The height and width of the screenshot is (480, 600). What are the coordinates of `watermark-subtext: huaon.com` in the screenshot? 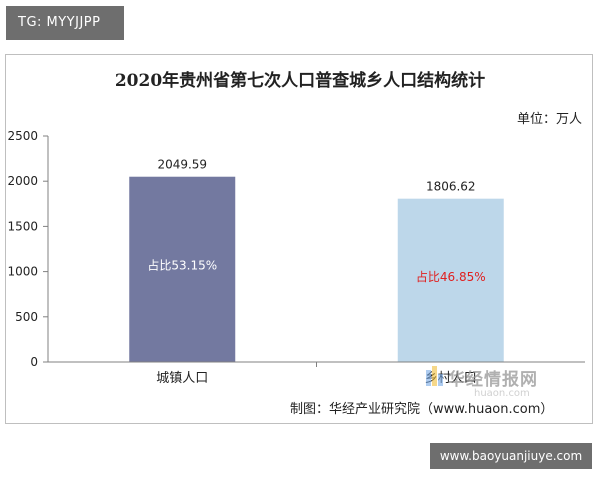 It's located at (502, 393).